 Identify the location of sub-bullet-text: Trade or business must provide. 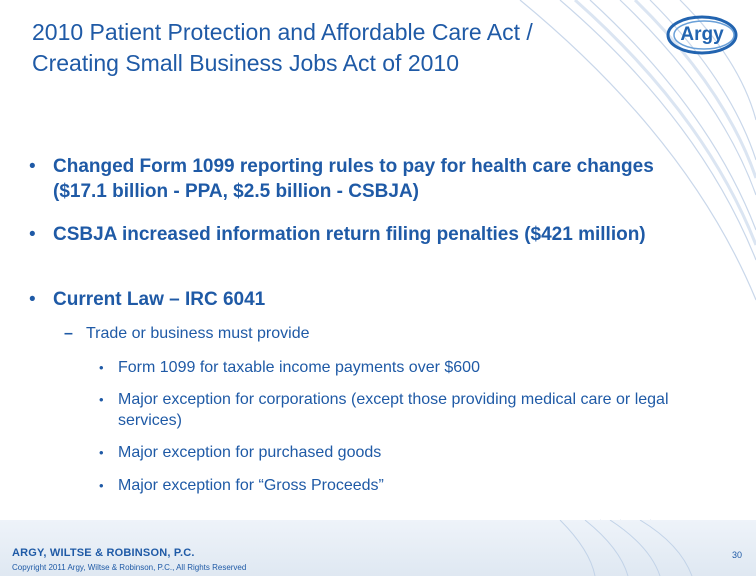
(198, 333).